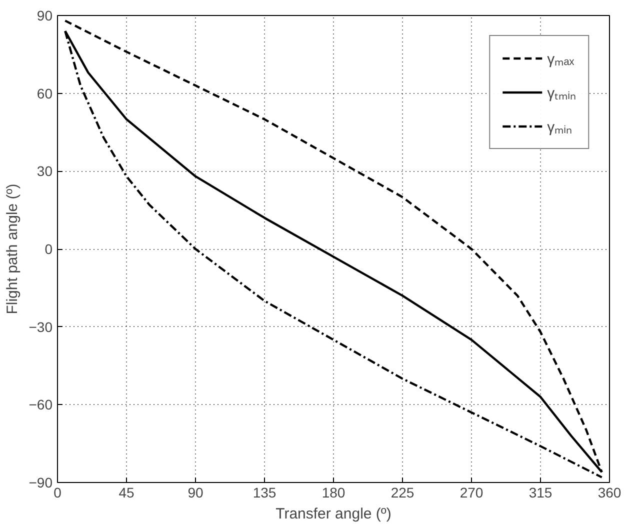  What do you see at coordinates (559, 127) in the screenshot?
I see `legend-label: γₘᵢₙ` at bounding box center [559, 127].